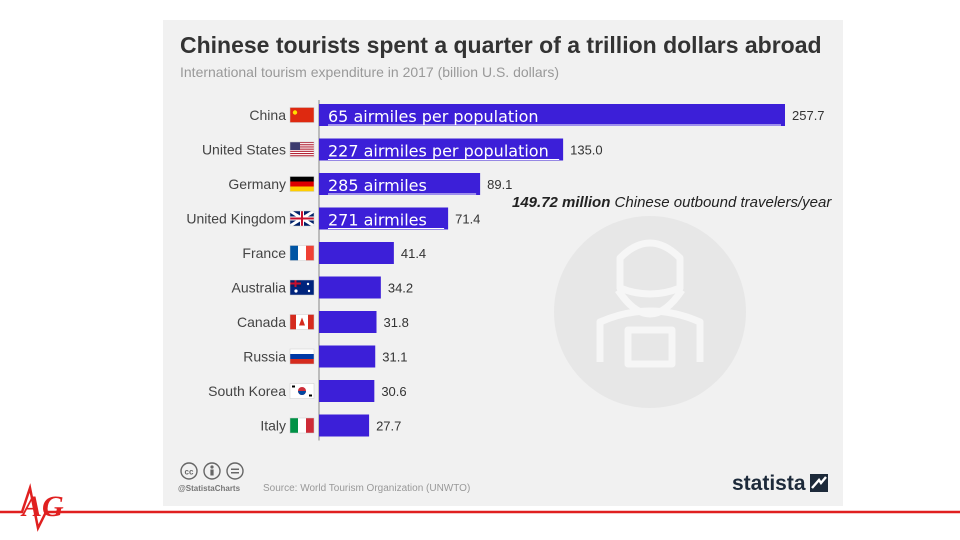  What do you see at coordinates (236, 219) in the screenshot?
I see `category-label: United Kingdom` at bounding box center [236, 219].